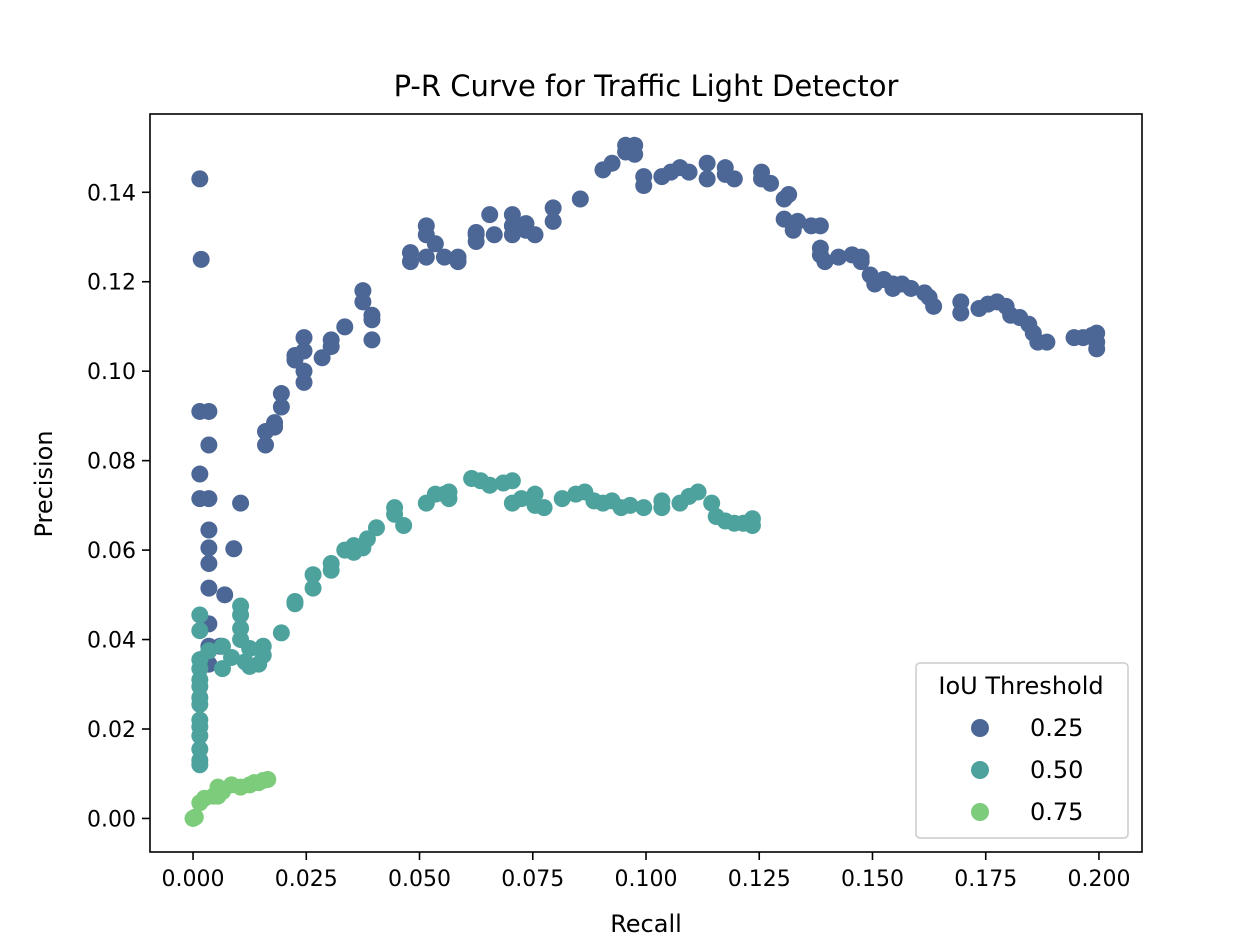 This screenshot has height=950, width=1258. I want to click on x-tick-label: 0.175, so click(985, 879).